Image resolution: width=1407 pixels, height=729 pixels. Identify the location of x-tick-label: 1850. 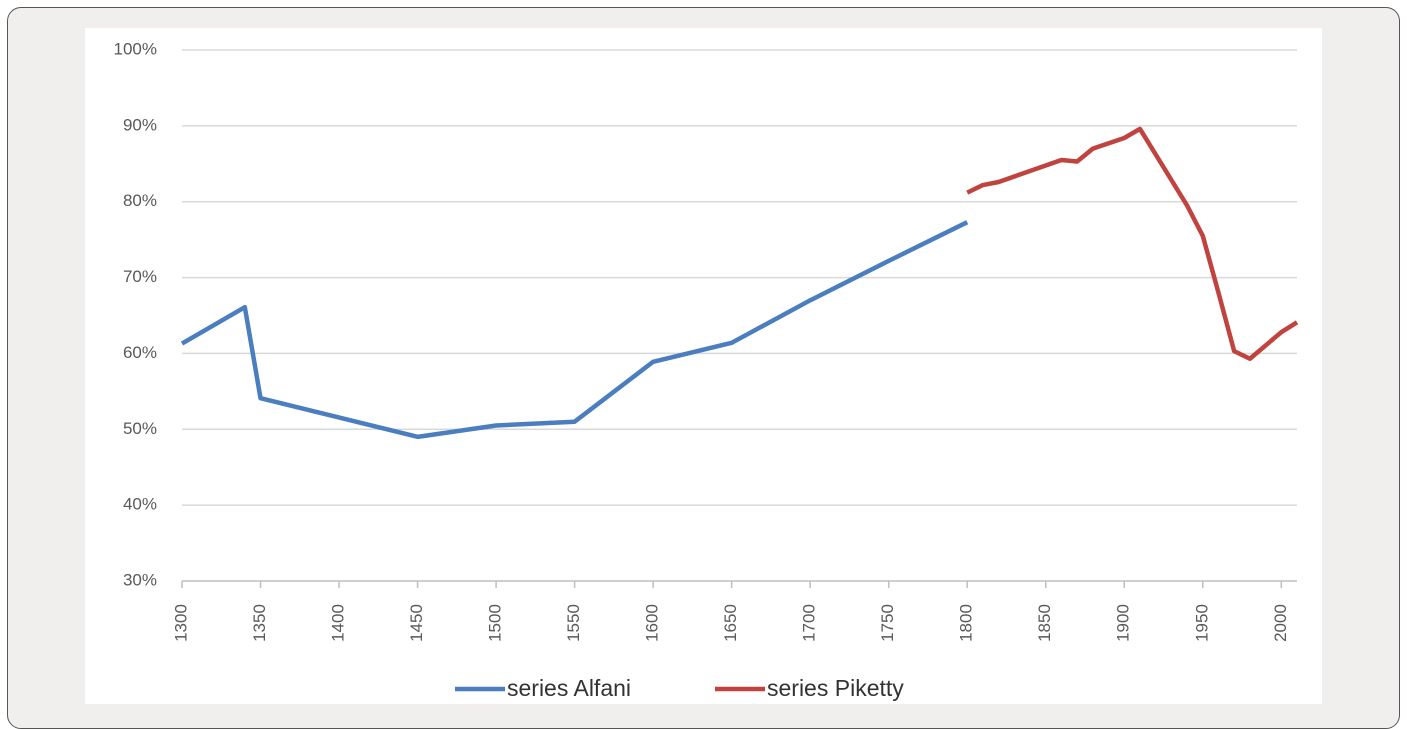
(1044, 623).